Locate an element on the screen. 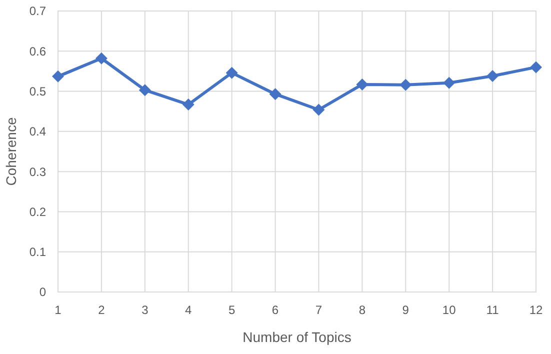 The height and width of the screenshot is (354, 551). y-tick-label: 0.5 is located at coordinates (37, 91).